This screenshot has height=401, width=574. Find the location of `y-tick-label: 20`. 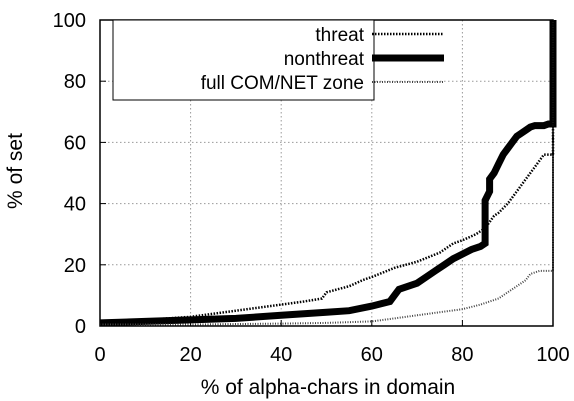

y-tick-label: 20 is located at coordinates (75, 266).